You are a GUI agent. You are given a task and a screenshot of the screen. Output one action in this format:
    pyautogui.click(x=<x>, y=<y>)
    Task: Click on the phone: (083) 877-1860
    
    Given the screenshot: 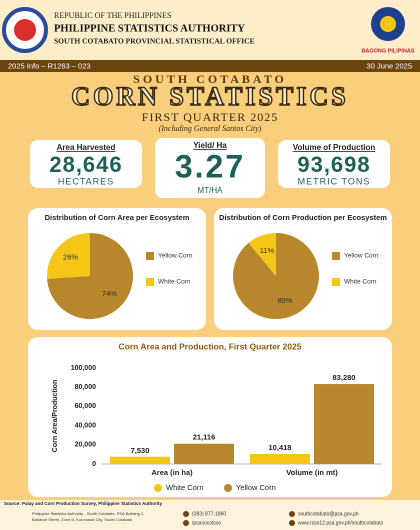 What is the action you would take?
    pyautogui.click(x=209, y=514)
    